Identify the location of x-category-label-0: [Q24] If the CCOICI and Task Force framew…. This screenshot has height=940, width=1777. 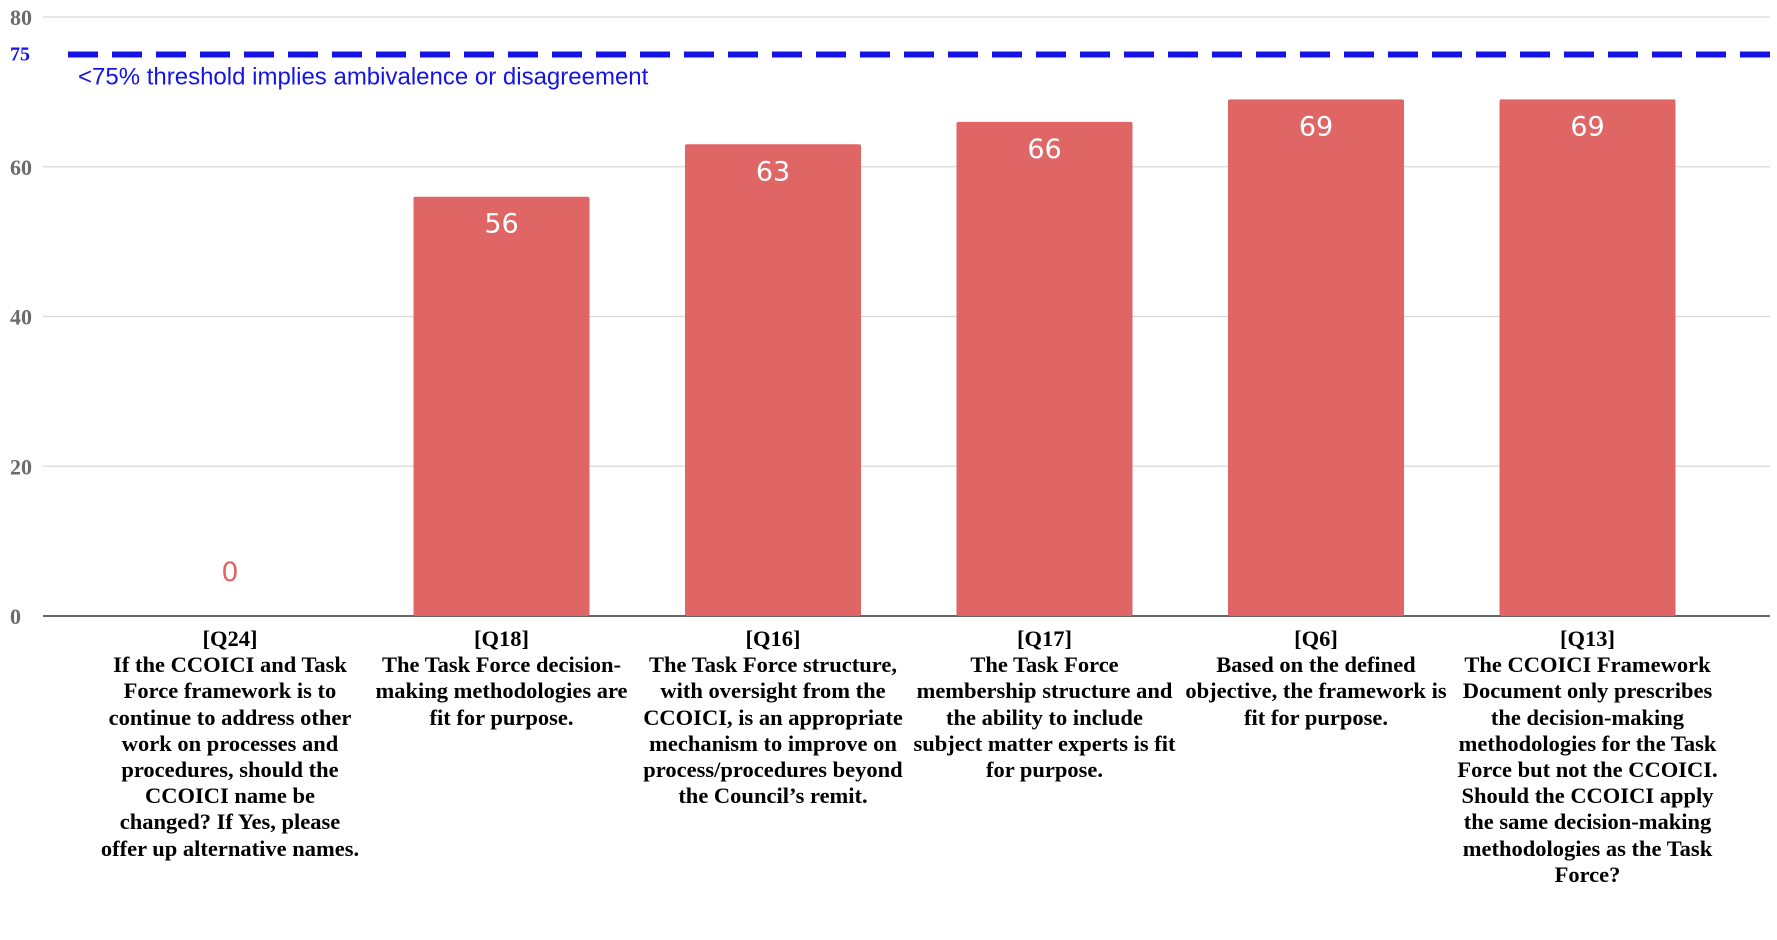
(230, 744).